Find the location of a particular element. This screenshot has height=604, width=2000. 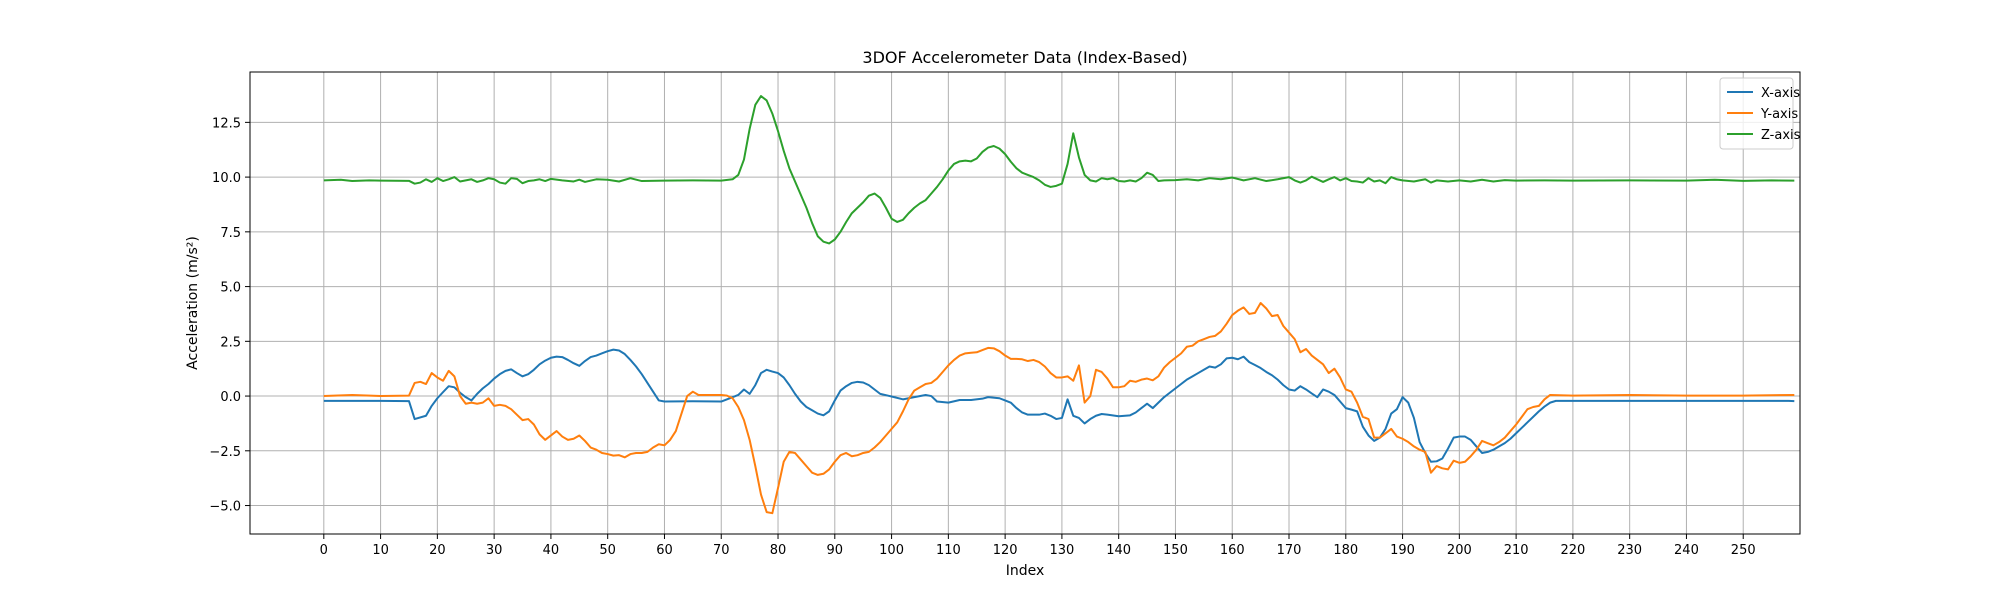

x-tick-label: 170 is located at coordinates (1289, 550).